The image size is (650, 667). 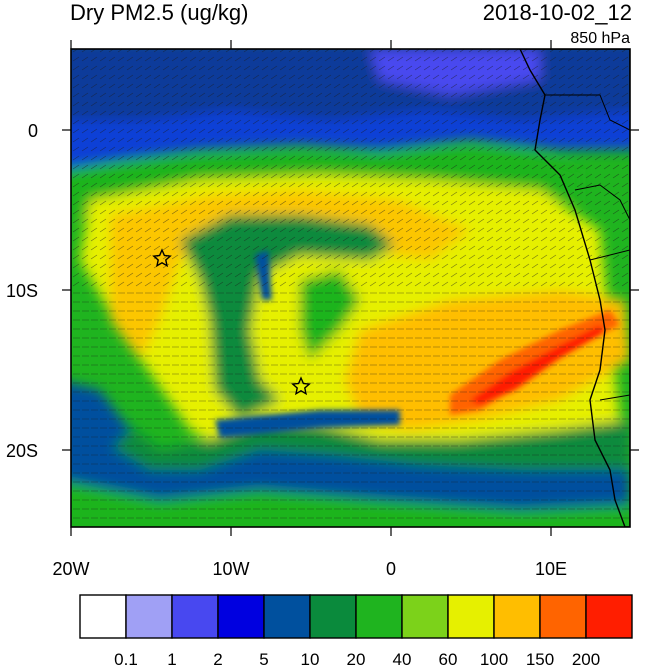 I want to click on colorbar-tick-label: 60, so click(x=448, y=658).